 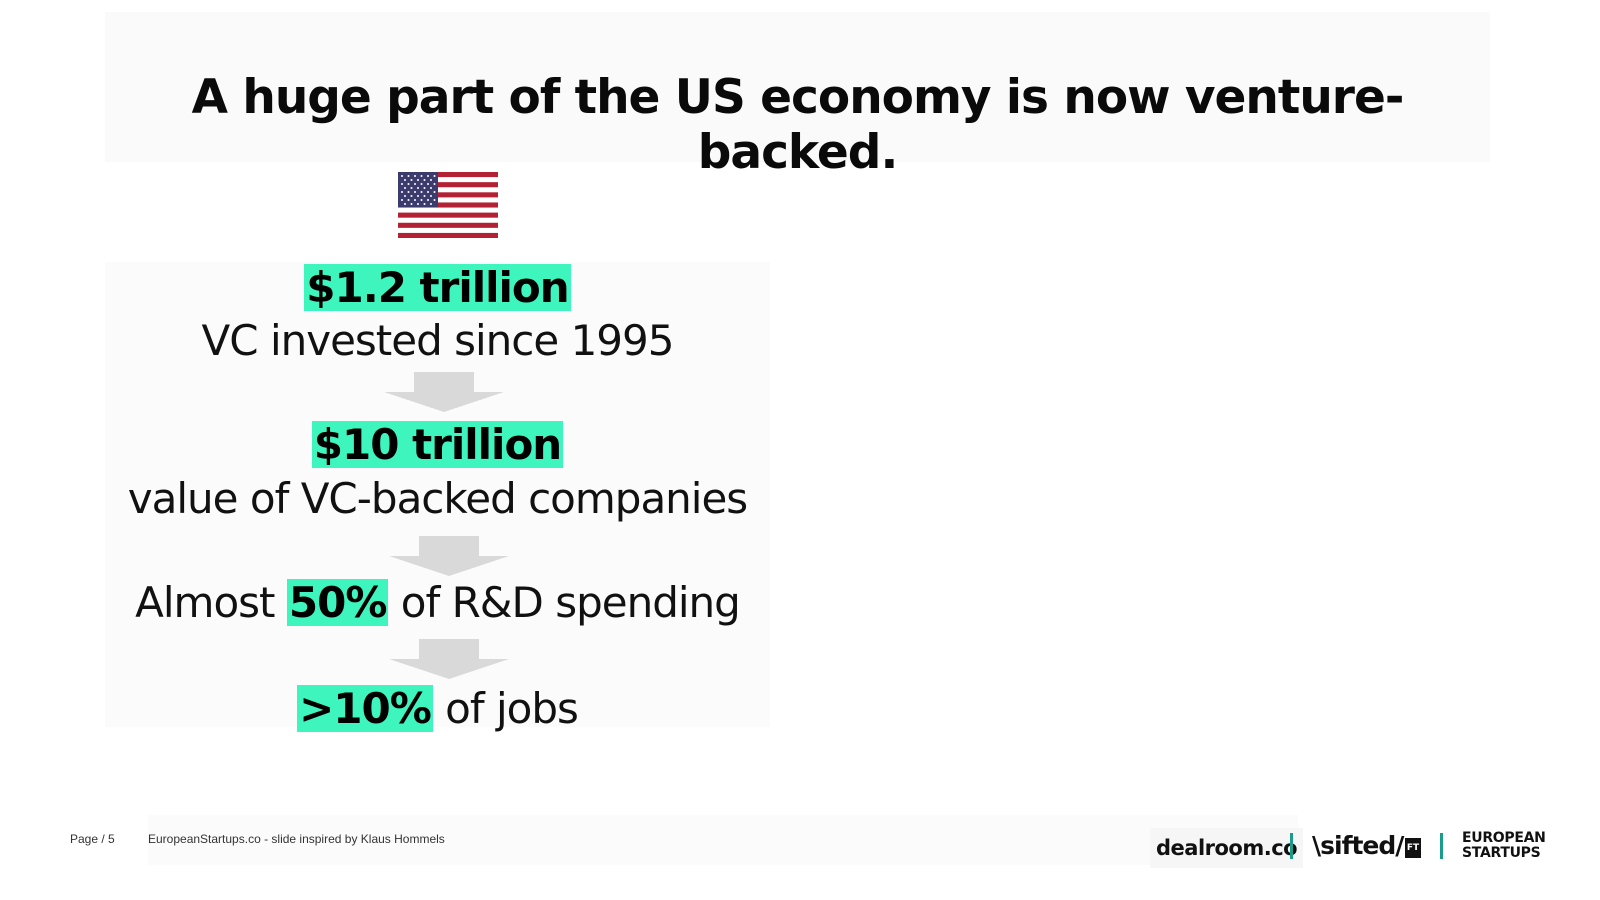 I want to click on stat-3-suffix: of R&D spending, so click(x=564, y=602).